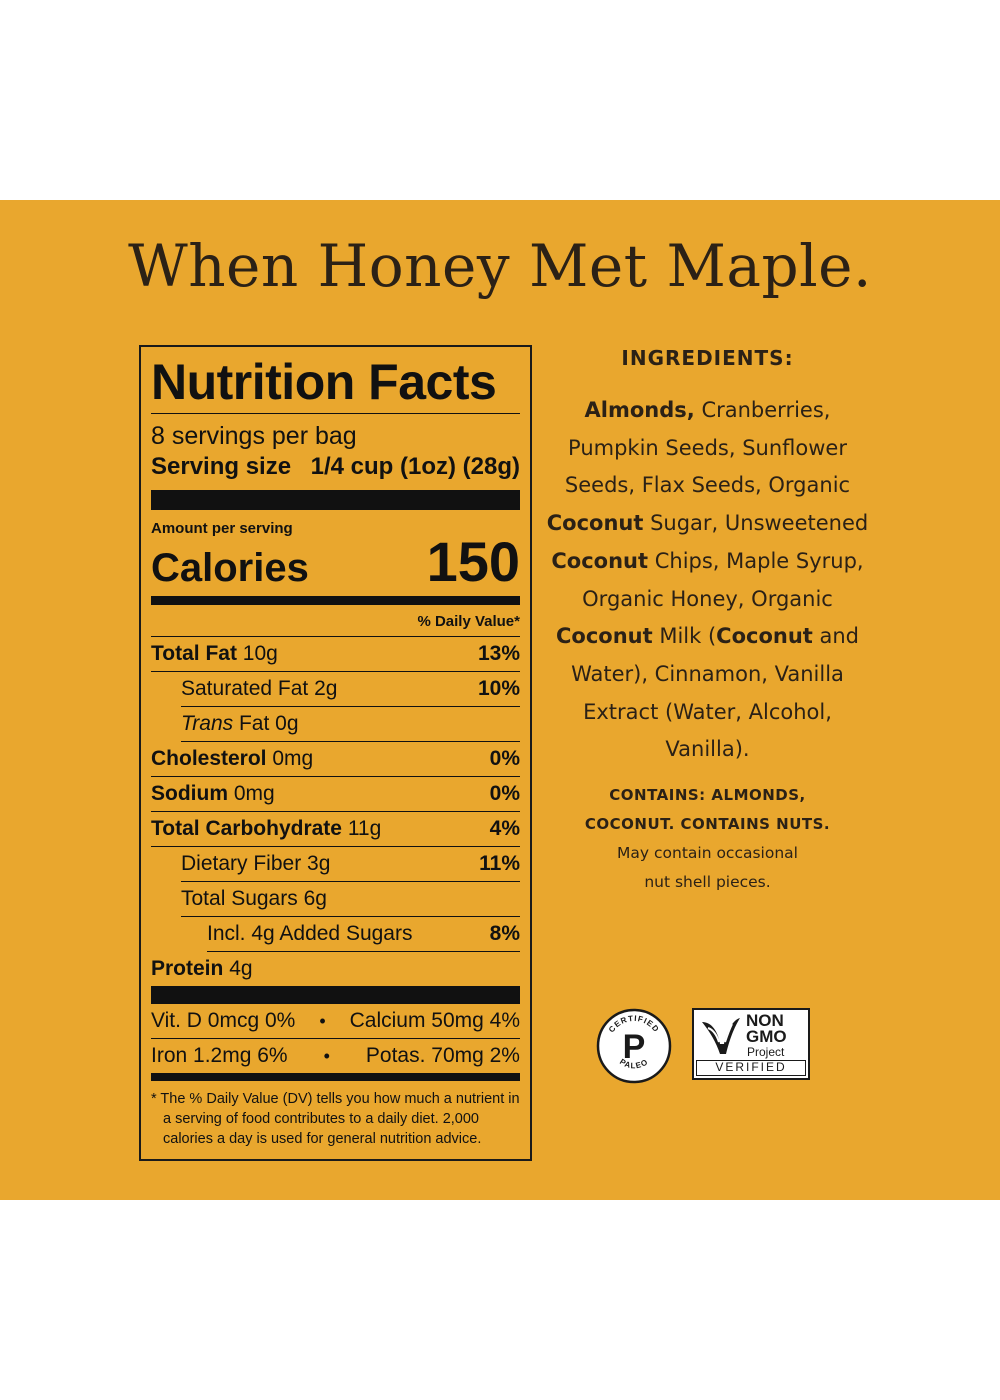 Image resolution: width=1000 pixels, height=1400 pixels. Describe the element at coordinates (707, 853) in the screenshot. I see `may-contain-line: May contain occasional` at that location.